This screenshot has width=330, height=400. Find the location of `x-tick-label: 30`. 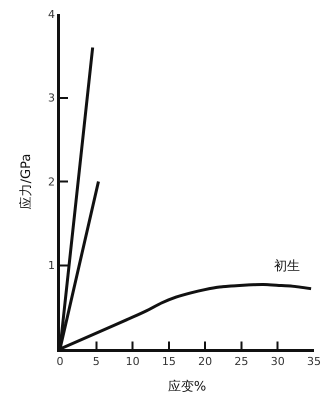

x-tick-label: 30 is located at coordinates (277, 361).